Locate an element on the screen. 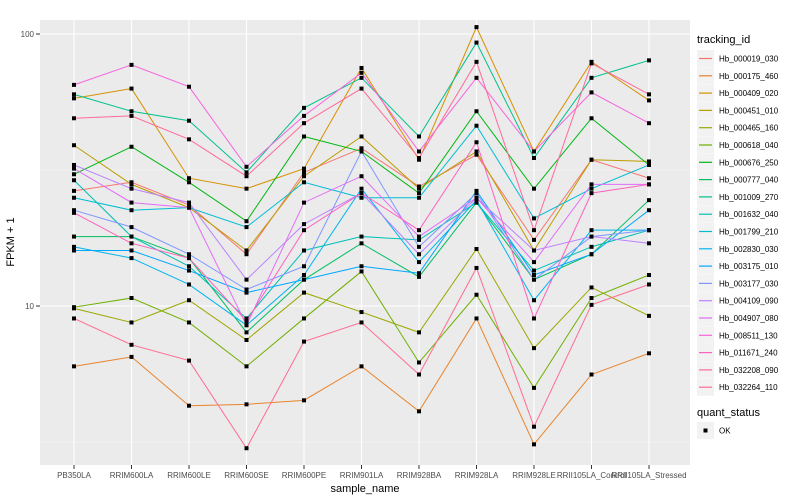  x-tick-label: RRIM600SE is located at coordinates (246, 475).